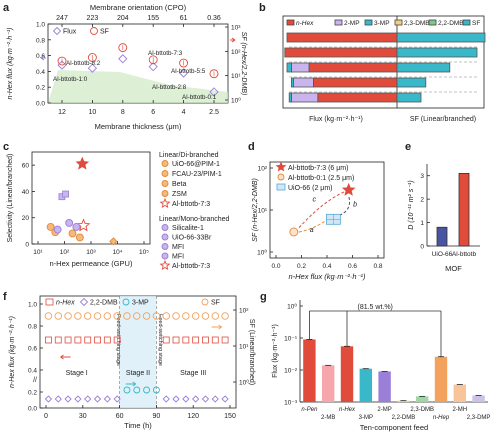  Describe the element at coordinates (236, 52) in the screenshot. I see `panel-a-y2tick-label: 10²` at that location.